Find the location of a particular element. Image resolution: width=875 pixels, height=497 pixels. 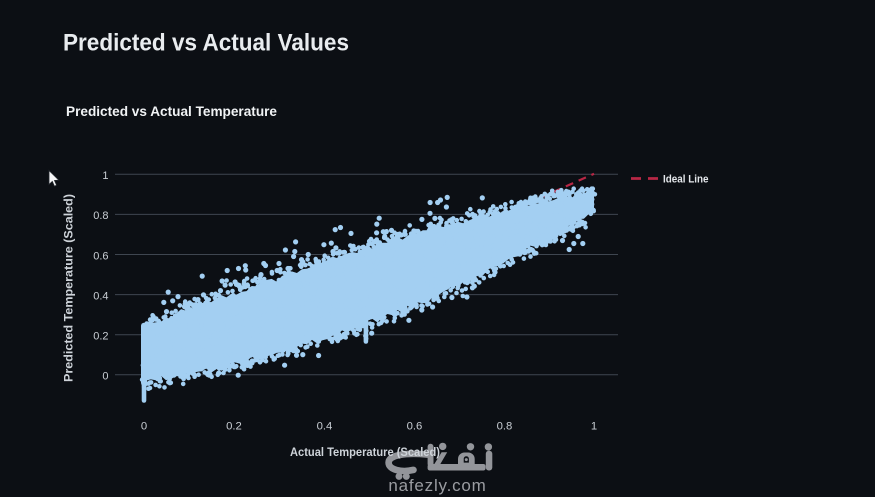

svg-text: Actual Temperature (Scaled) is located at coordinates (365, 453).